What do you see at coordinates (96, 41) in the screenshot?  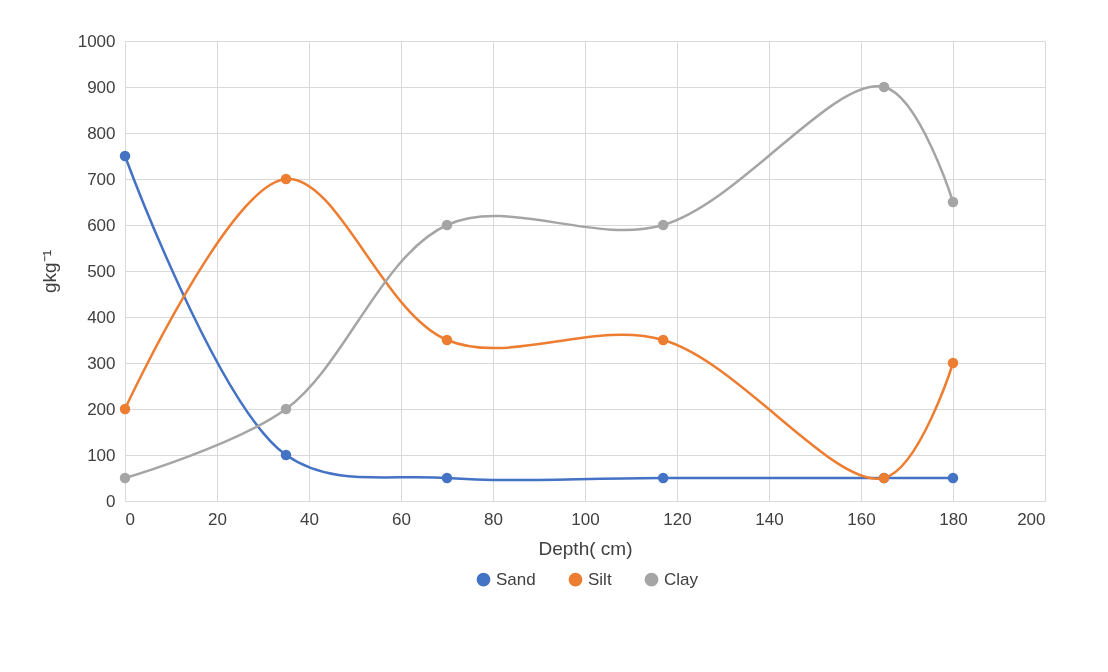 I see `y-tick-label: 1000` at bounding box center [96, 41].